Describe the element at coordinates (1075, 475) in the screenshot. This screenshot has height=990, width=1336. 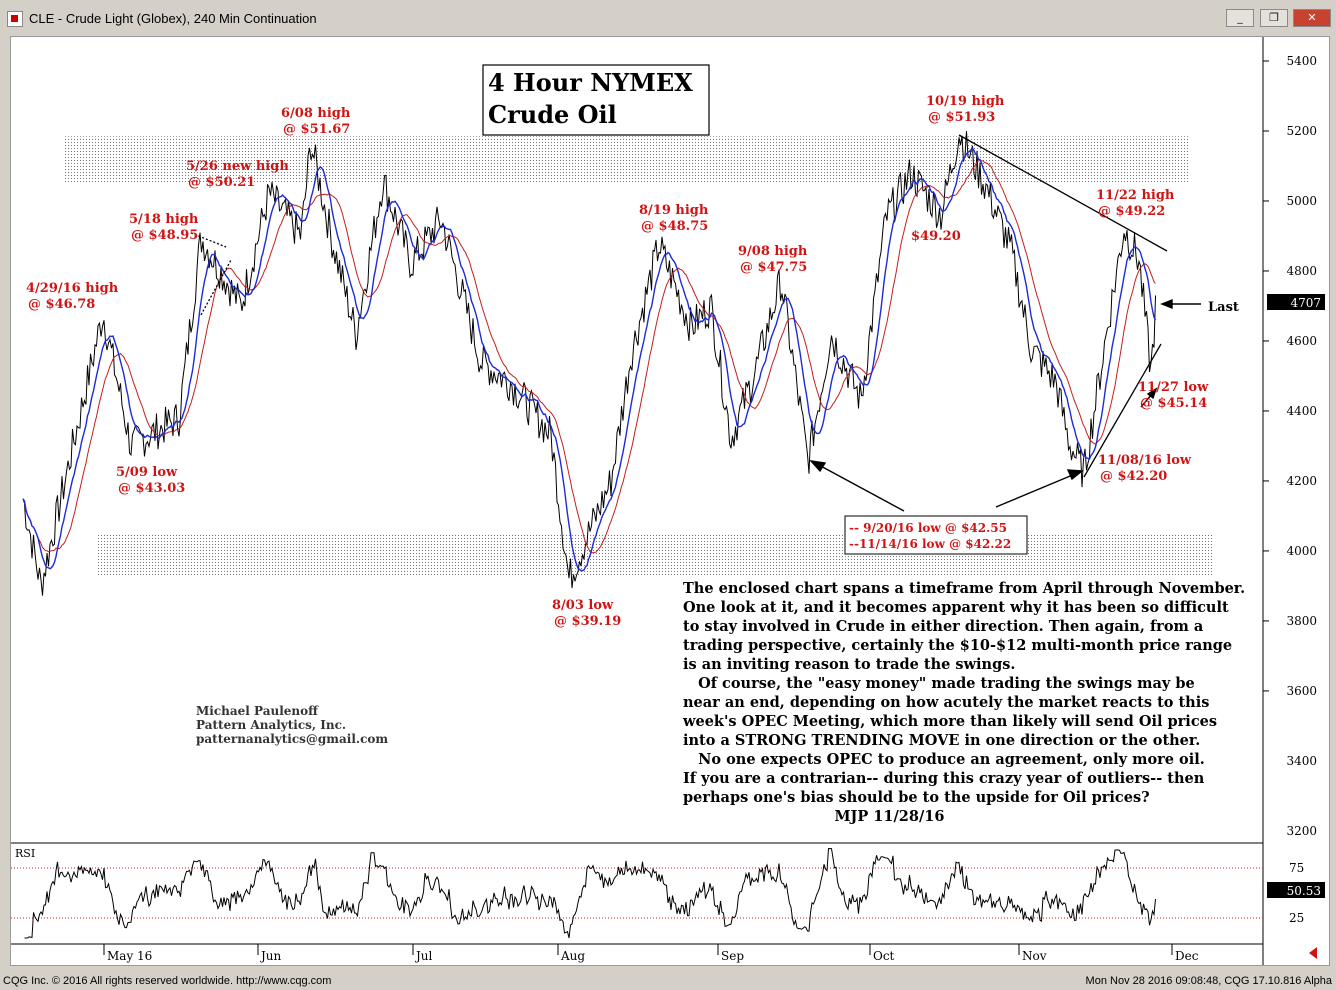
I see `arrowhead-nov-low` at that location.